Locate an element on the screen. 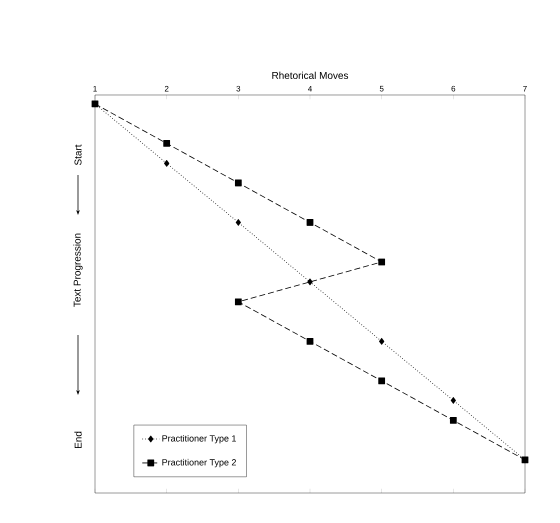  text: End is located at coordinates (78, 440).